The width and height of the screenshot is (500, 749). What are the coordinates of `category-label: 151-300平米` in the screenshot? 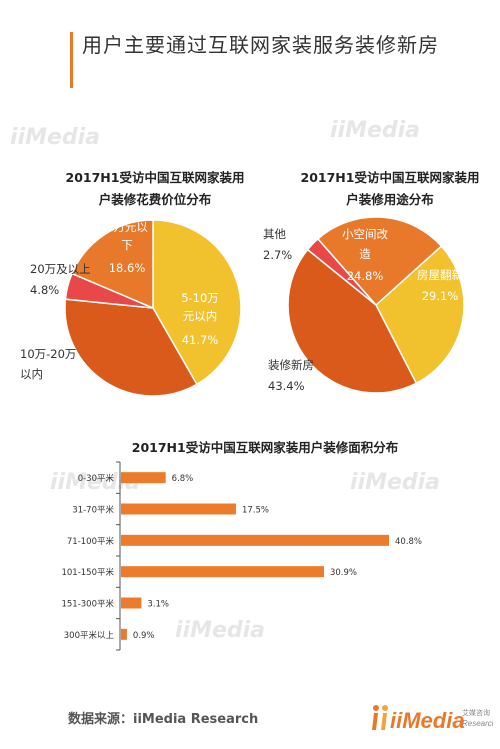 It's located at (87, 604).